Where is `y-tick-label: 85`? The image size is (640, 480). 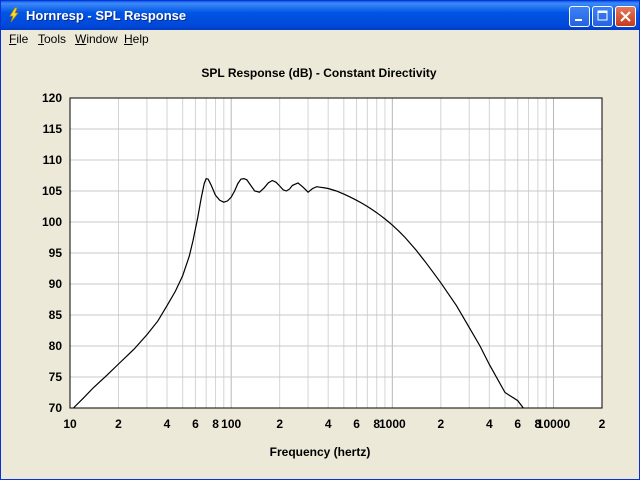
y-tick-label: 85 is located at coordinates (56, 315).